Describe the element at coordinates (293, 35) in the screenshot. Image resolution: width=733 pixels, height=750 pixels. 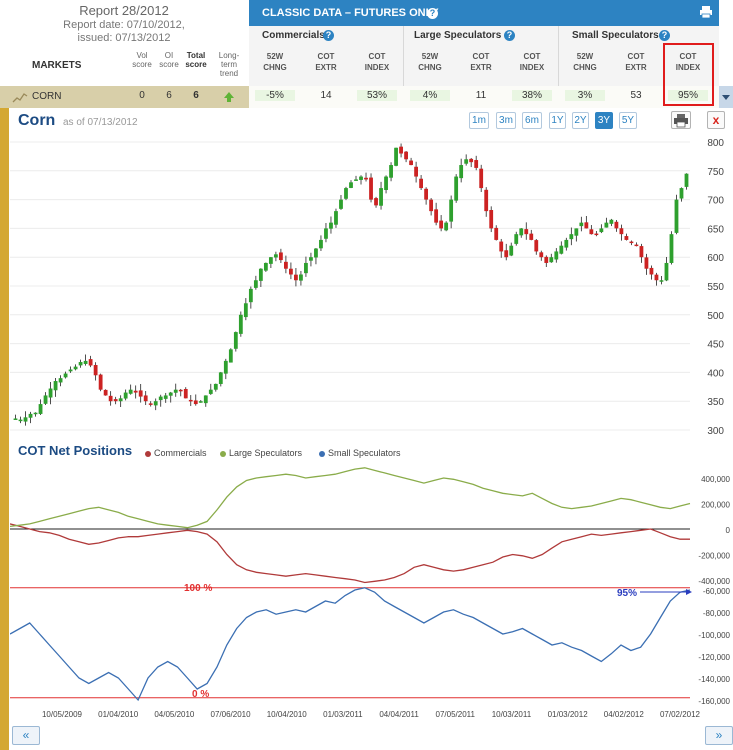
I see `group-title-commercials: Commercials` at that location.